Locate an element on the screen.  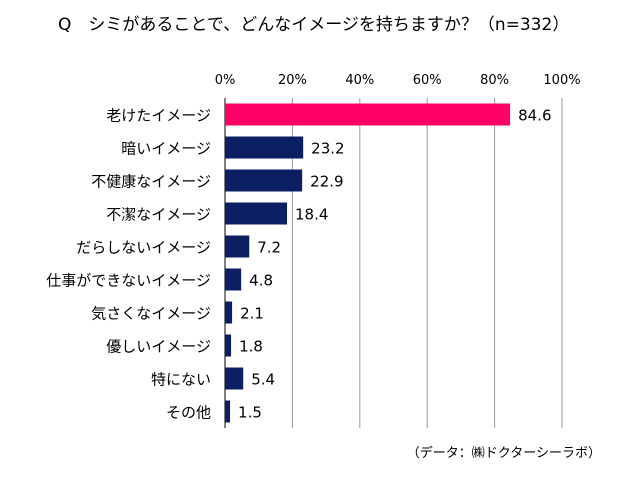
x-tick-label: 80% is located at coordinates (494, 80).